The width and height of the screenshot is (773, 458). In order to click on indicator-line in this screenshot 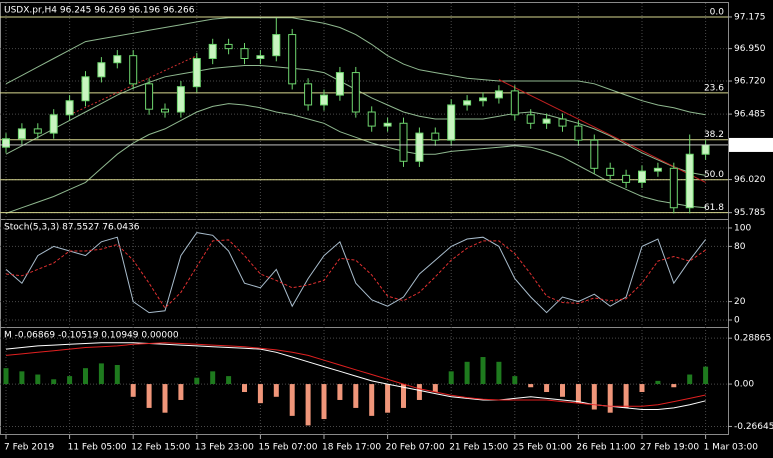, I will do `click(355, 274)`.